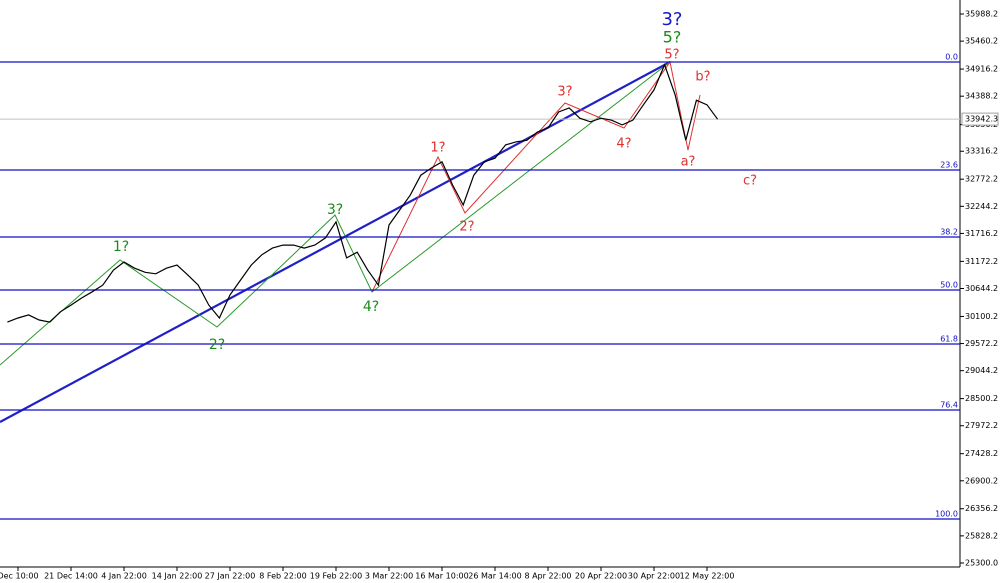 The width and height of the screenshot is (1000, 583). Describe the element at coordinates (949, 165) in the screenshot. I see `fib-level-label: 23.6` at that location.